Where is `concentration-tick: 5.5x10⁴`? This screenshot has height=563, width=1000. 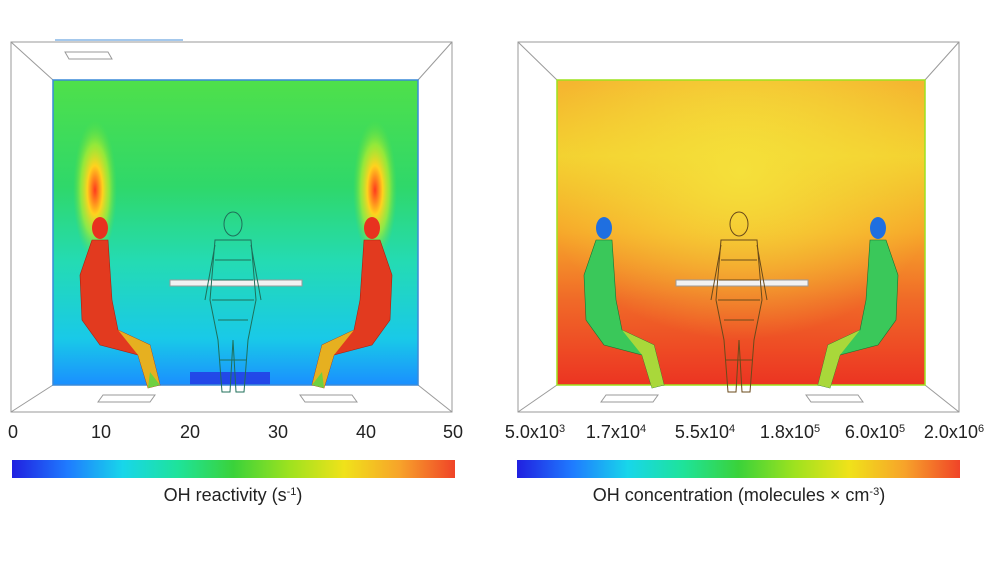 concentration-tick: 5.5x10⁴ is located at coordinates (705, 432).